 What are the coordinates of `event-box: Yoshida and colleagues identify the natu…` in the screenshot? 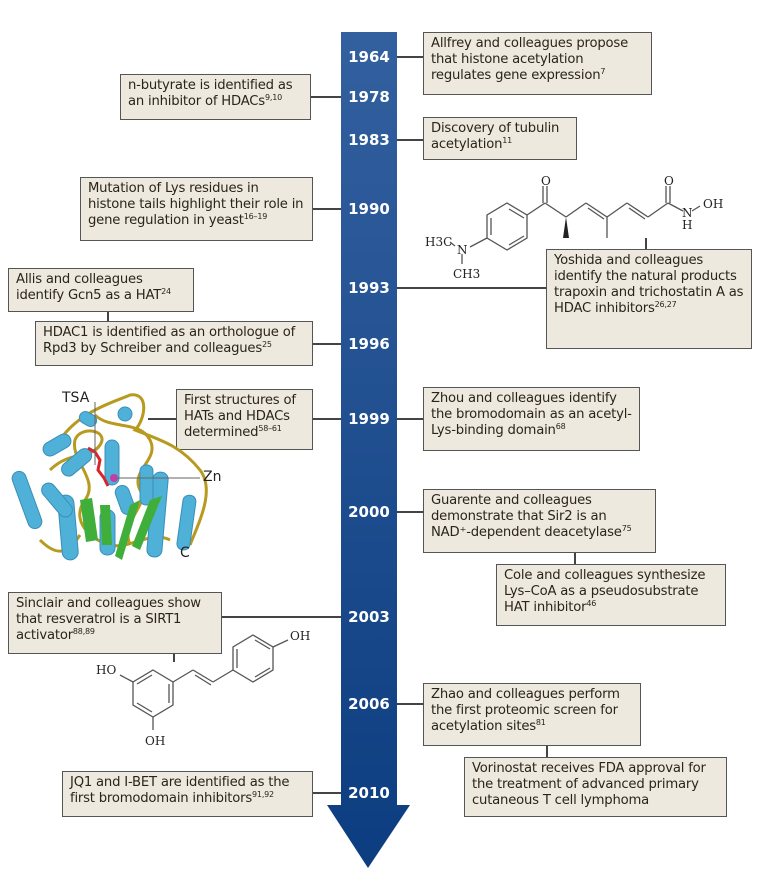 It's located at (649, 299).